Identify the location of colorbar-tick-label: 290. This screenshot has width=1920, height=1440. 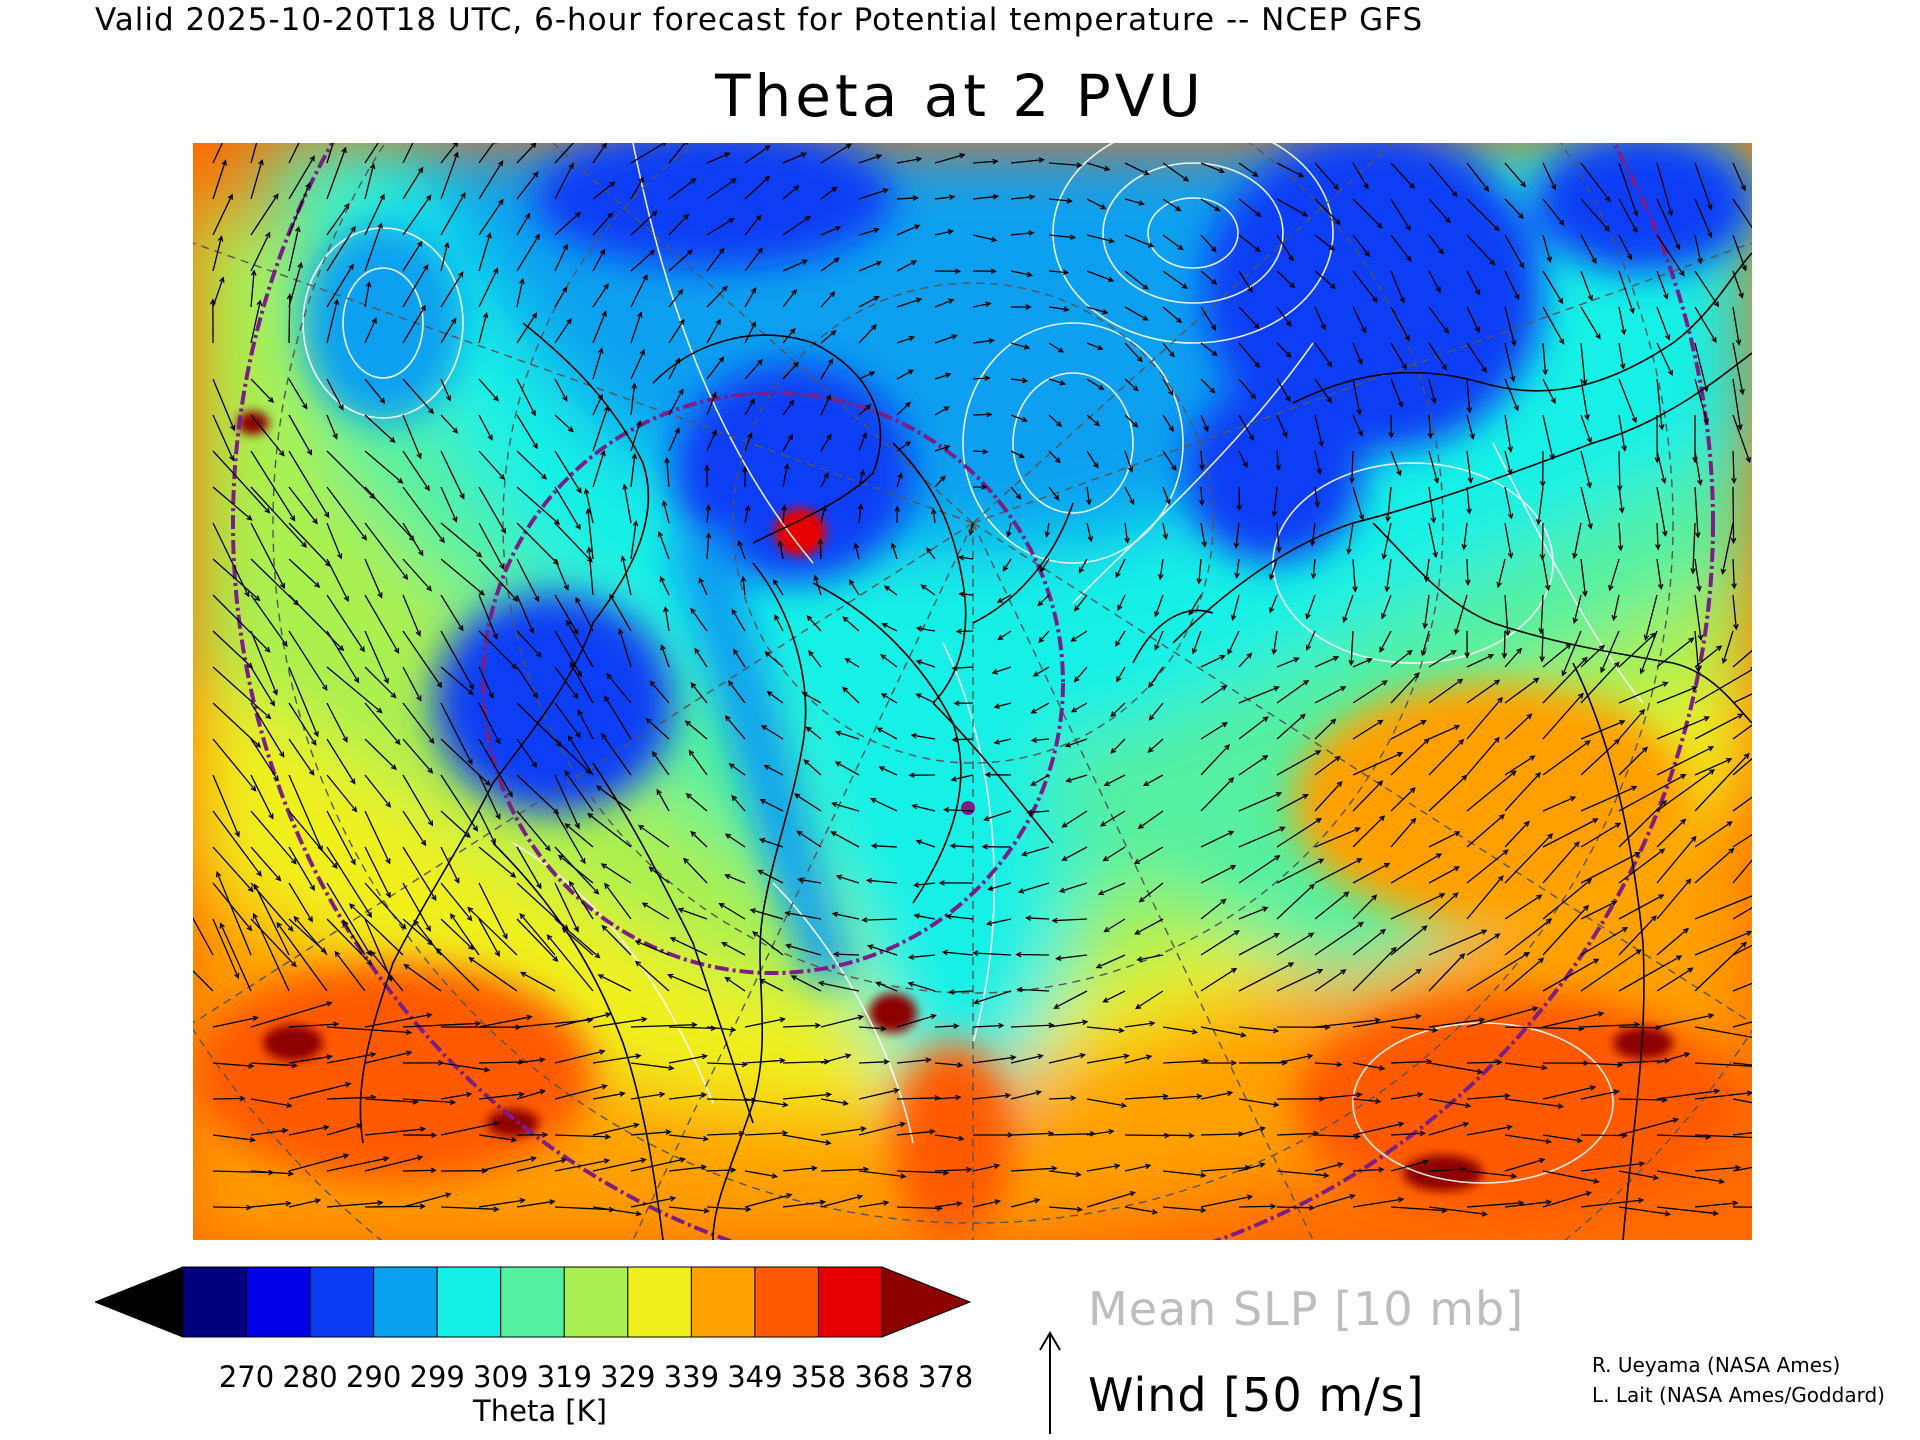
(373, 1377).